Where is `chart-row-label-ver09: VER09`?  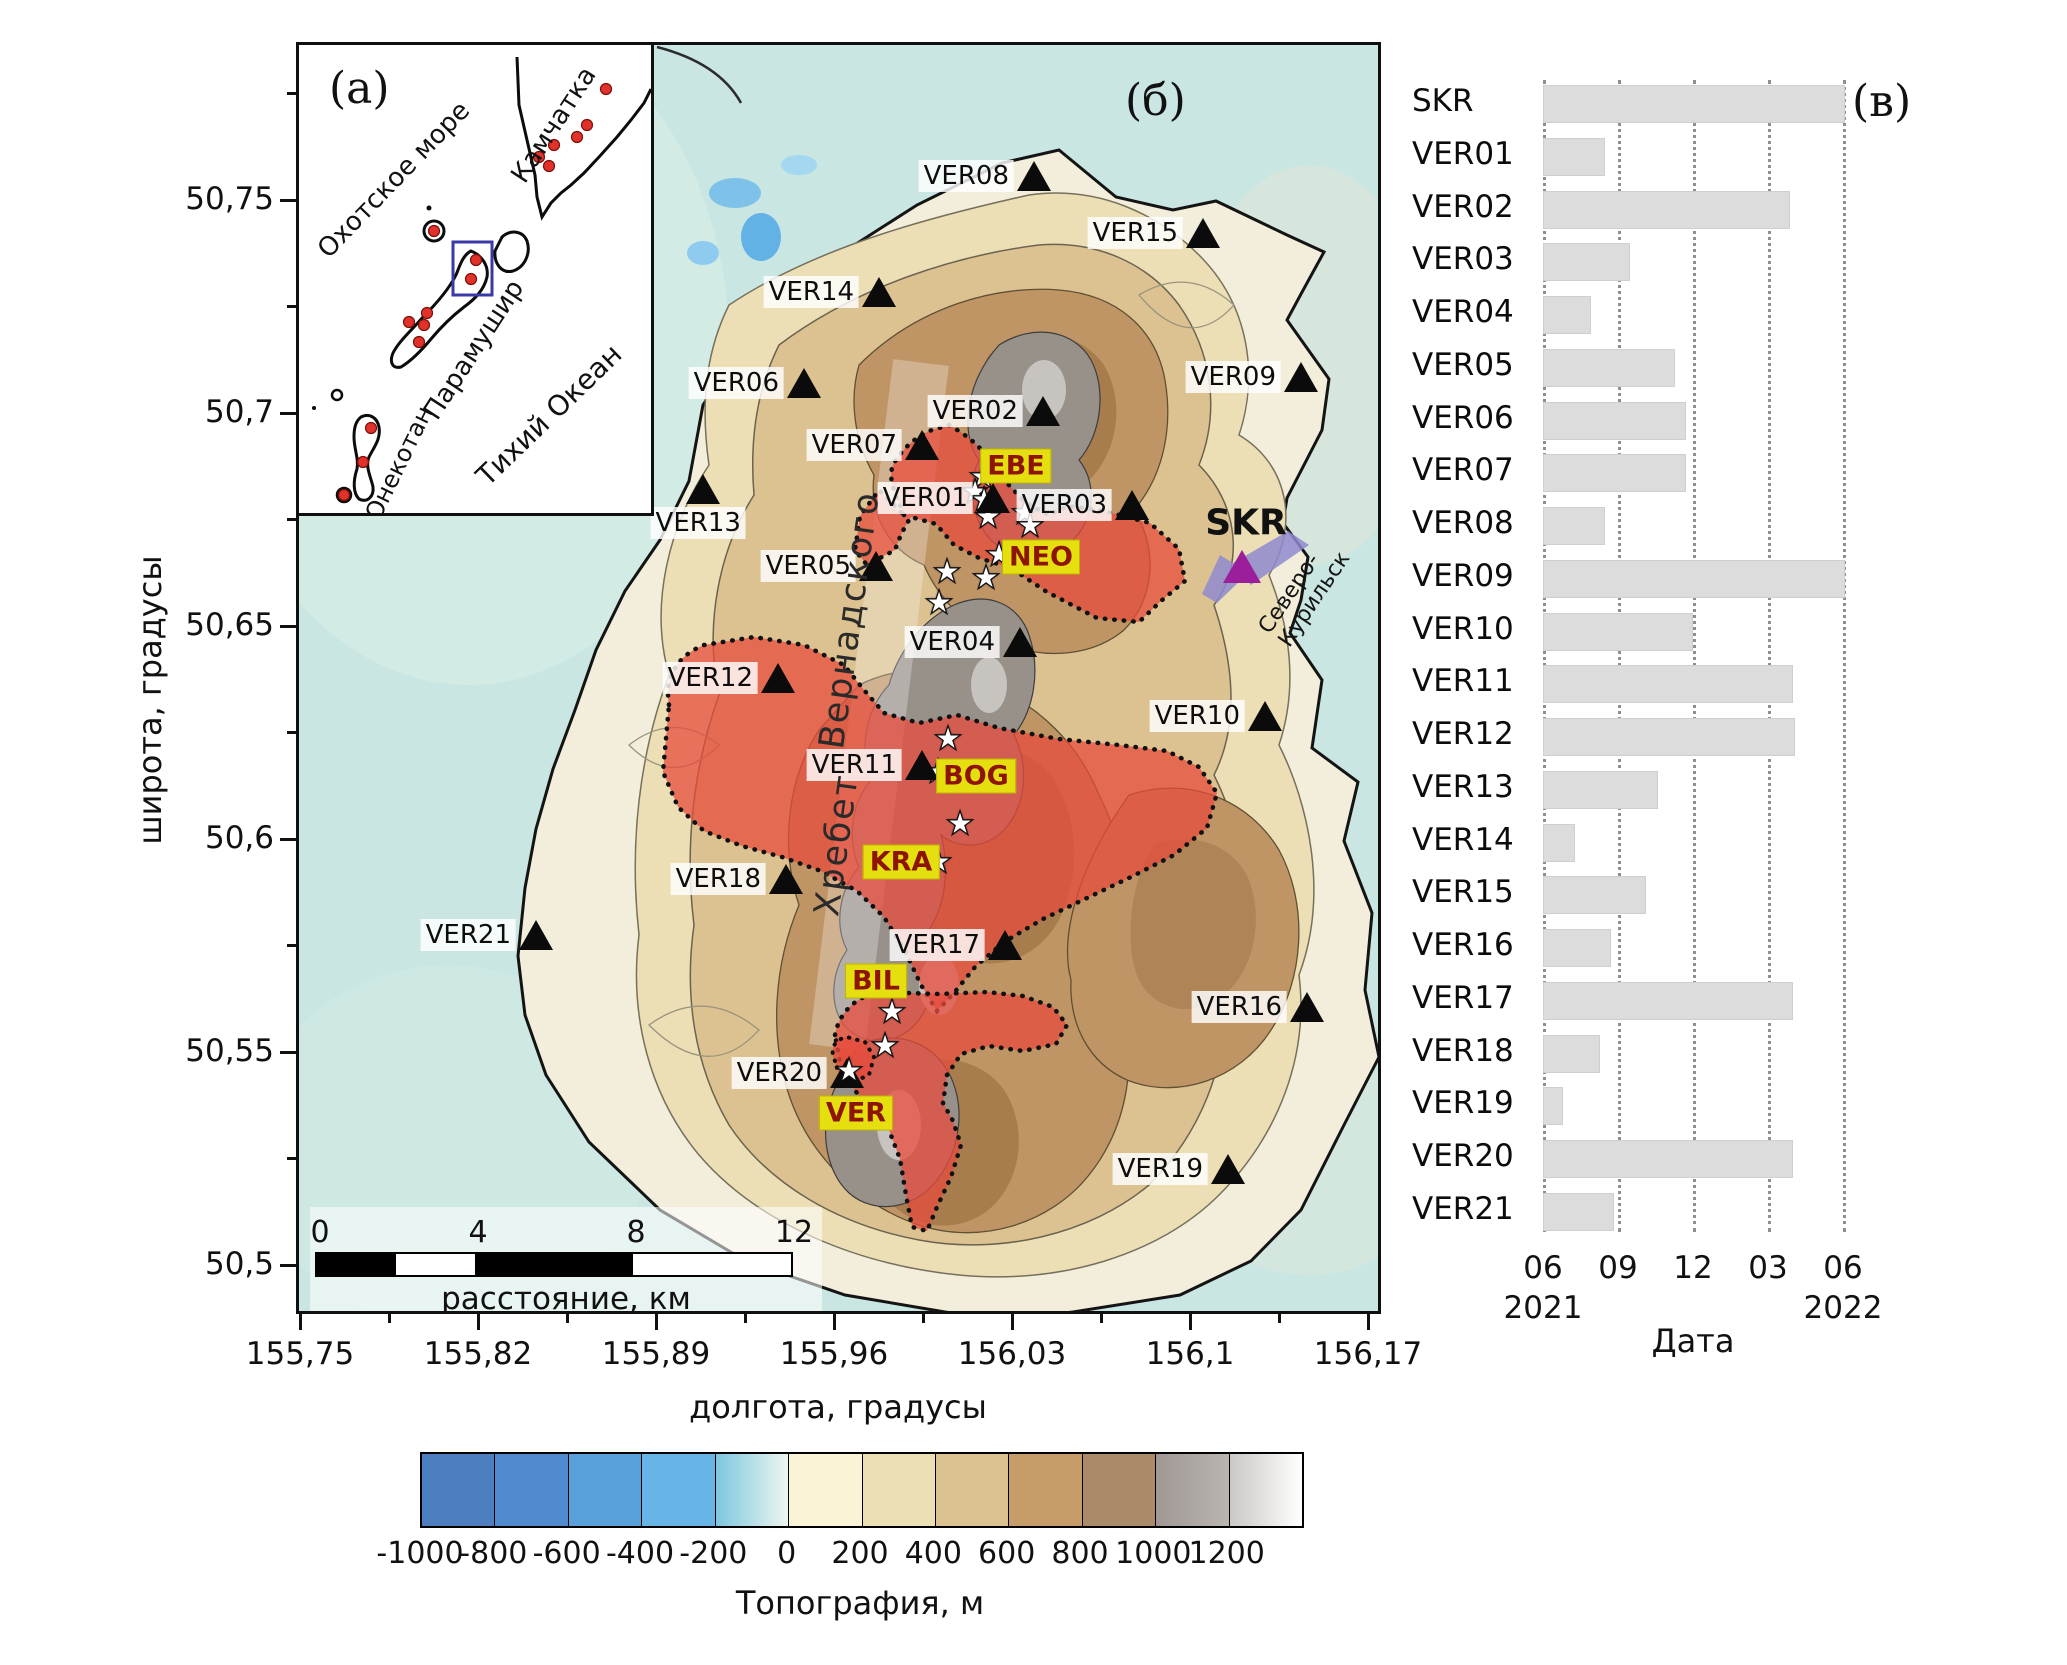 chart-row-label-ver09: VER09 is located at coordinates (1463, 575).